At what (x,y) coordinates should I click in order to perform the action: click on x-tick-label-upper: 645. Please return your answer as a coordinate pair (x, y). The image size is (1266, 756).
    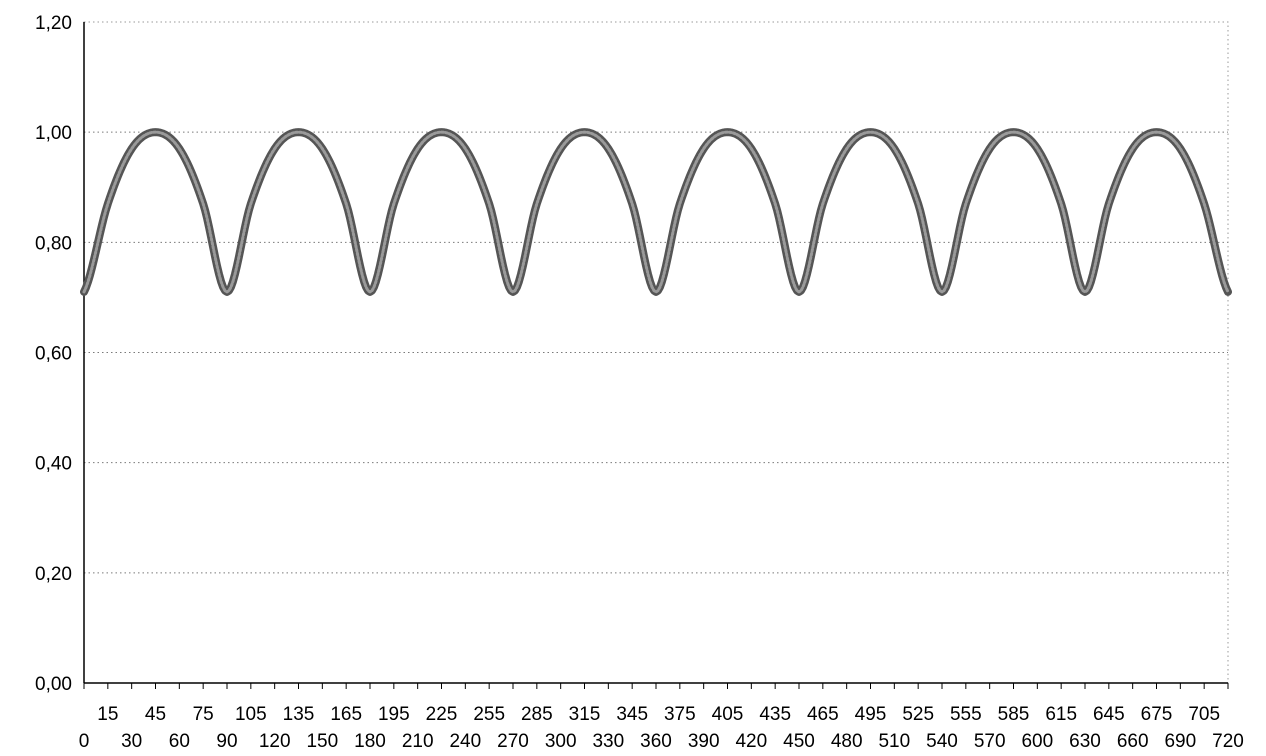
    Looking at the image, I should click on (1109, 714).